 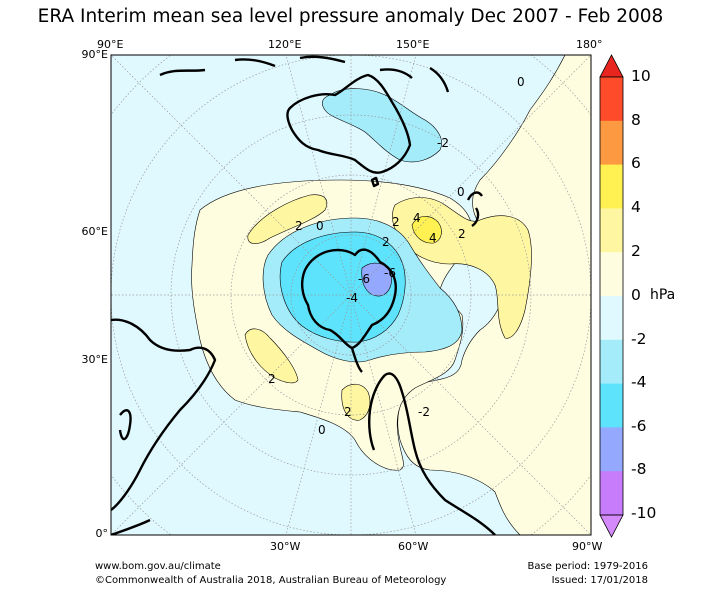 What do you see at coordinates (663, 295) in the screenshot?
I see `colorbar-unit: hPa` at bounding box center [663, 295].